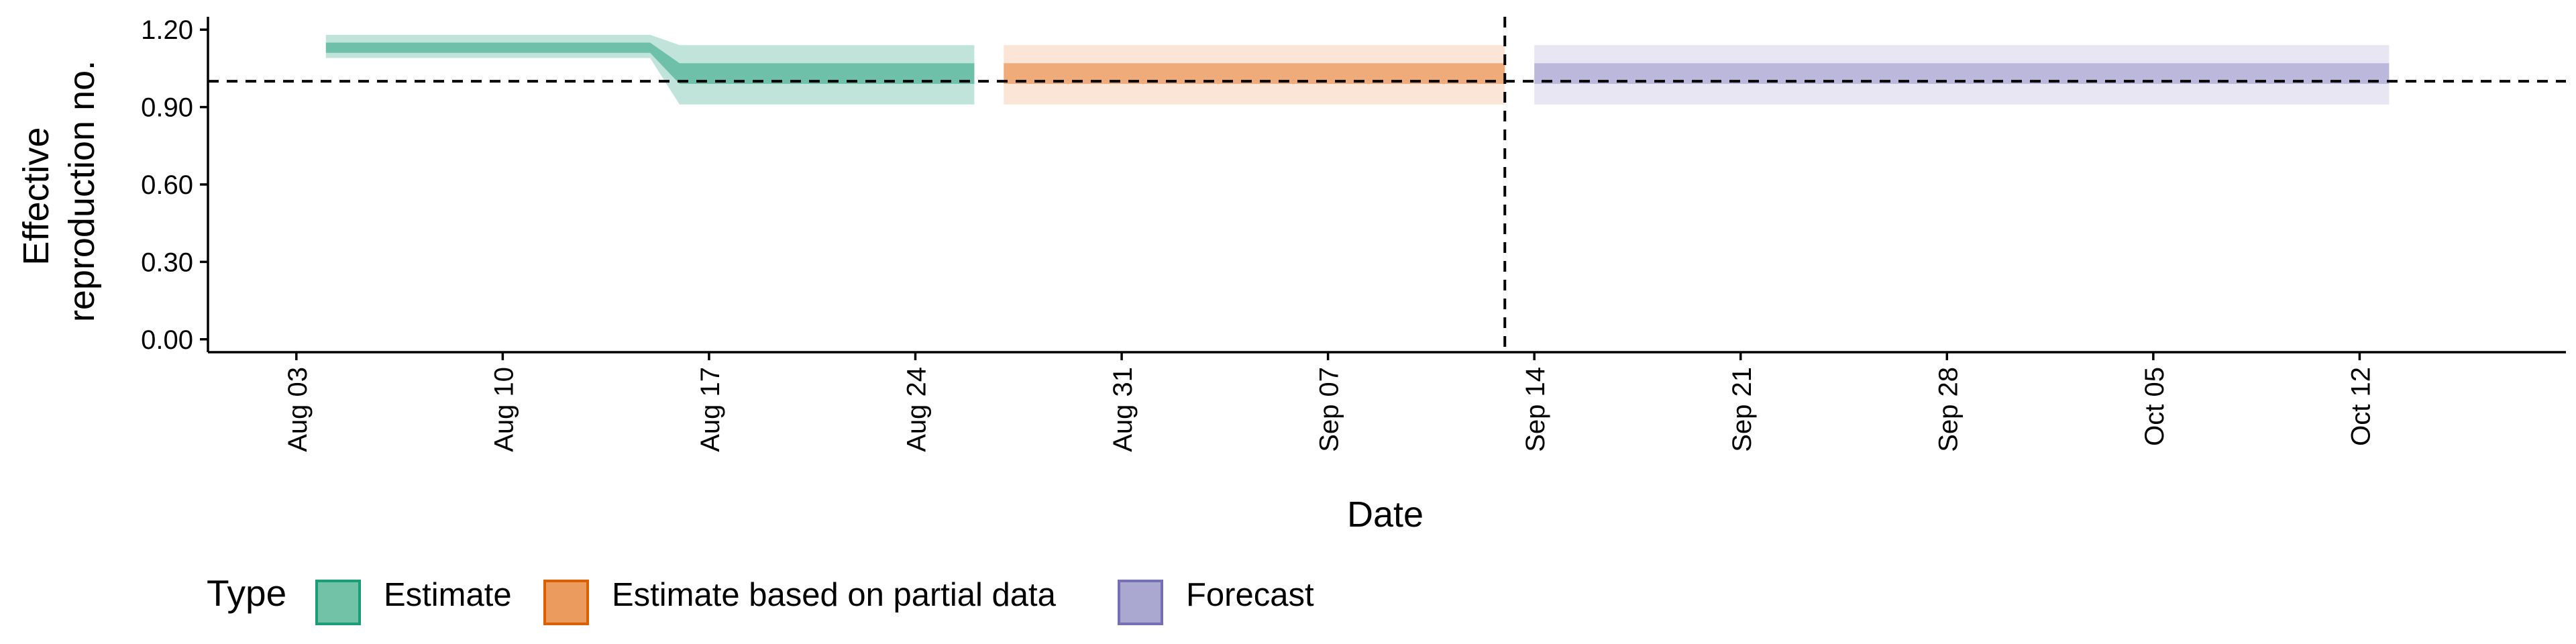 This screenshot has width=2576, height=644. I want to click on x-tick-label-10: Oct 12, so click(2360, 406).